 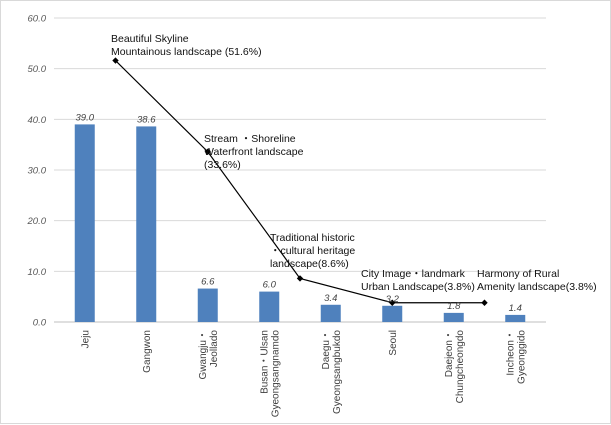 What do you see at coordinates (146, 119) in the screenshot?
I see `bar-value-label: 38.6` at bounding box center [146, 119].